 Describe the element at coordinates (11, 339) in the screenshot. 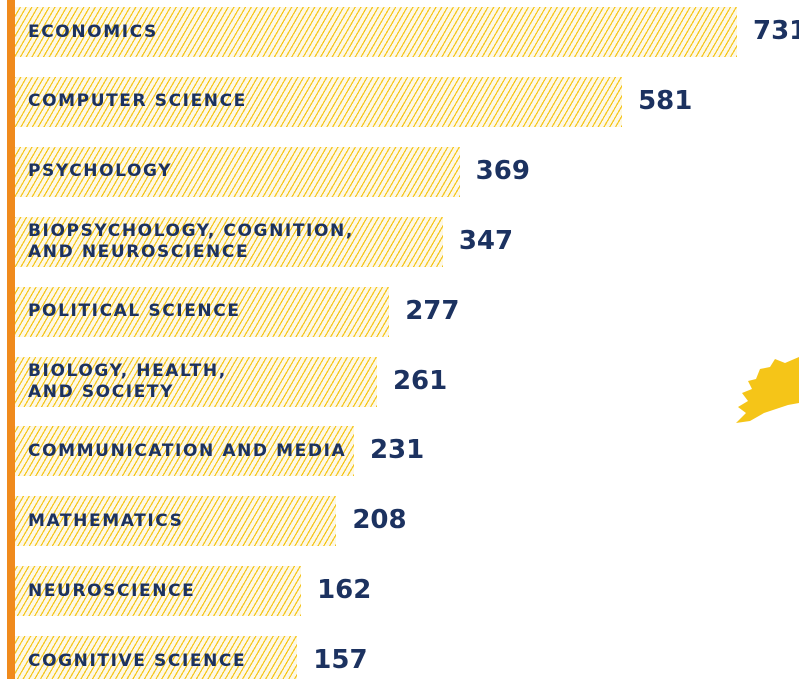

I see `axis-line` at that location.